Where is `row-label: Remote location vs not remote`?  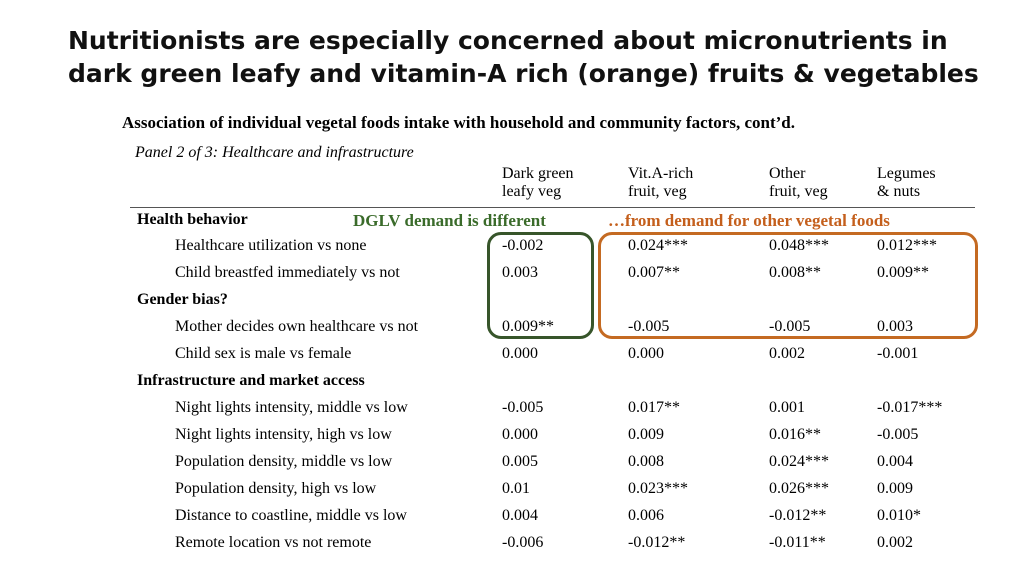
row-label: Remote location vs not remote is located at coordinates (273, 542).